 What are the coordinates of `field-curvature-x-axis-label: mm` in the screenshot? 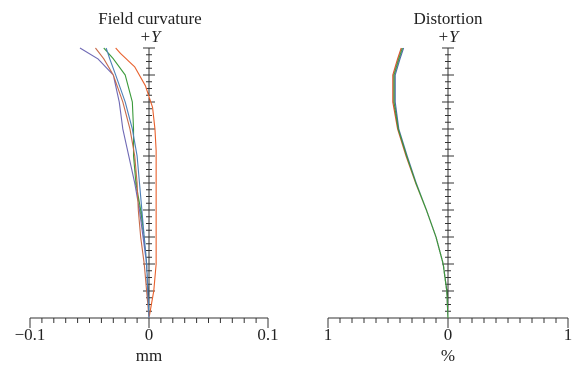 It's located at (149, 355).